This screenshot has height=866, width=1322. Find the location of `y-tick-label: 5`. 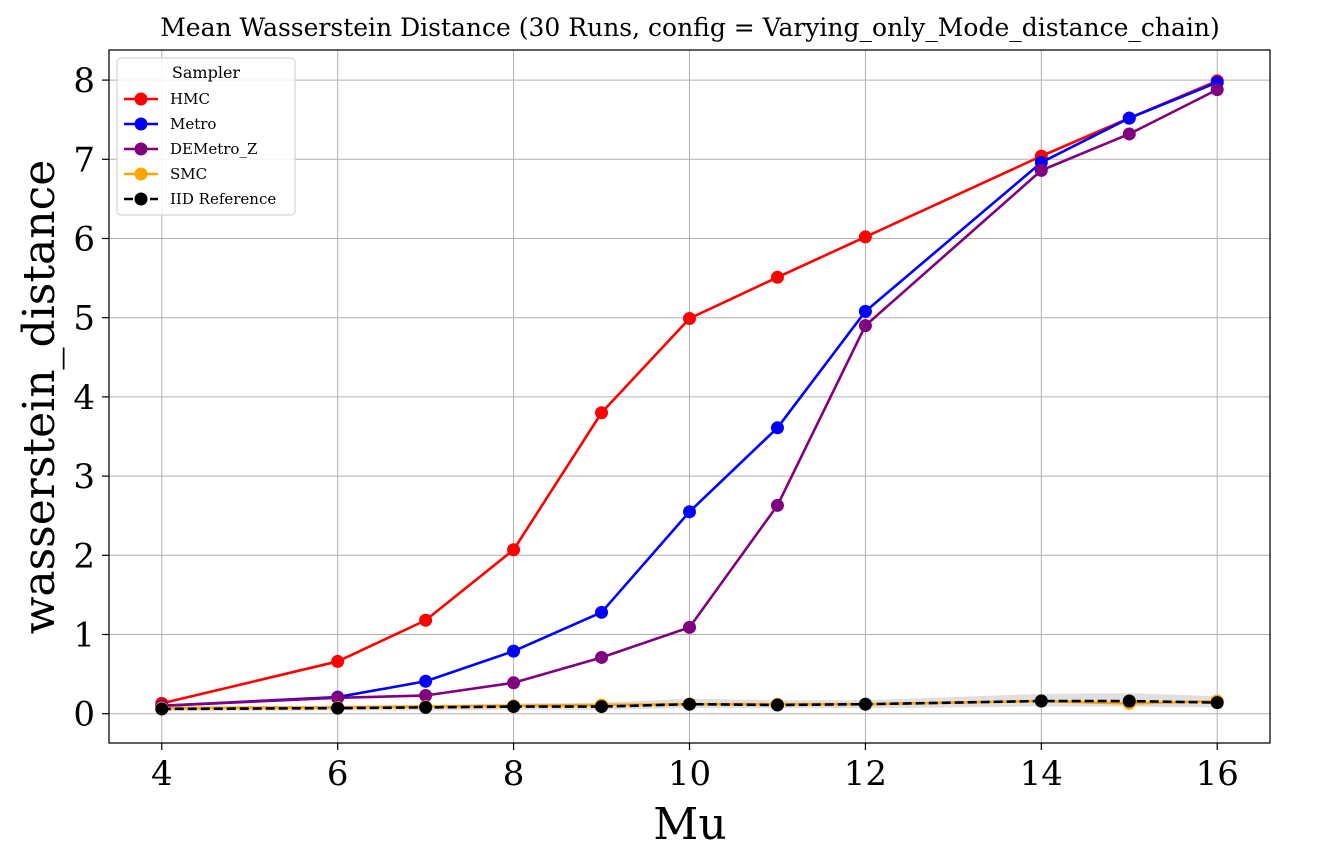

y-tick-label: 5 is located at coordinates (84, 319).